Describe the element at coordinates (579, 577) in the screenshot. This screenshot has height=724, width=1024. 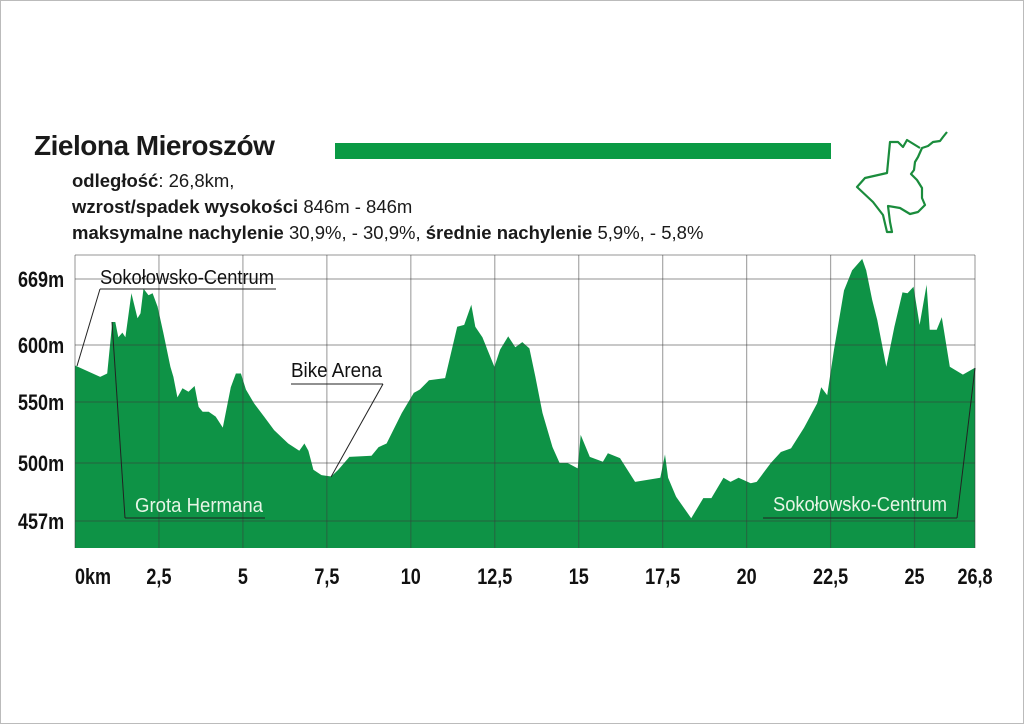
I see `x-tick-label: 15` at that location.